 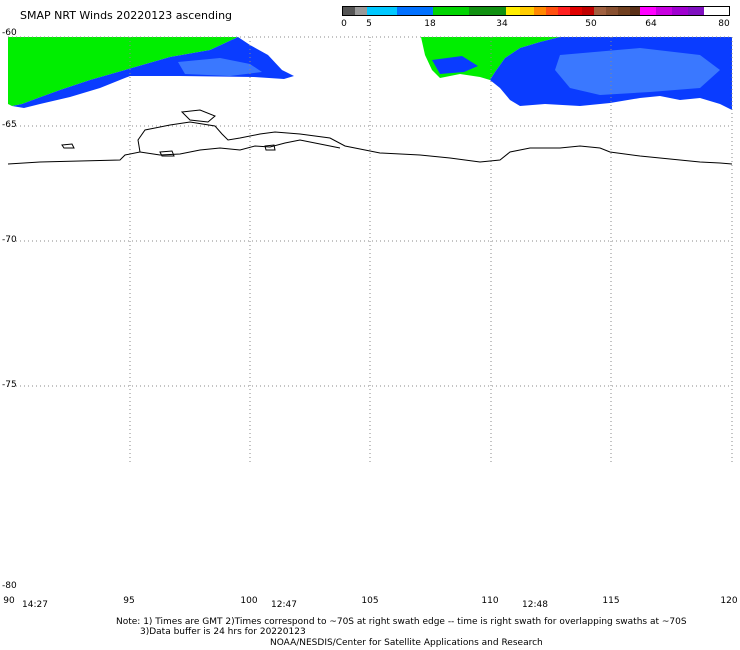 What do you see at coordinates (9, 601) in the screenshot?
I see `lon-label: 90` at bounding box center [9, 601].